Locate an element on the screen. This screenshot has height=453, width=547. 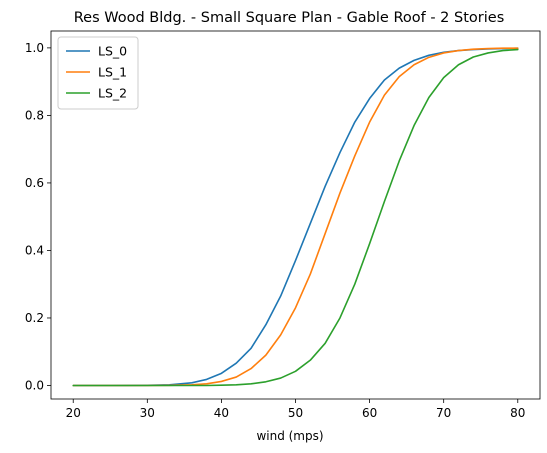
x-tick-label: 80 is located at coordinates (517, 413).